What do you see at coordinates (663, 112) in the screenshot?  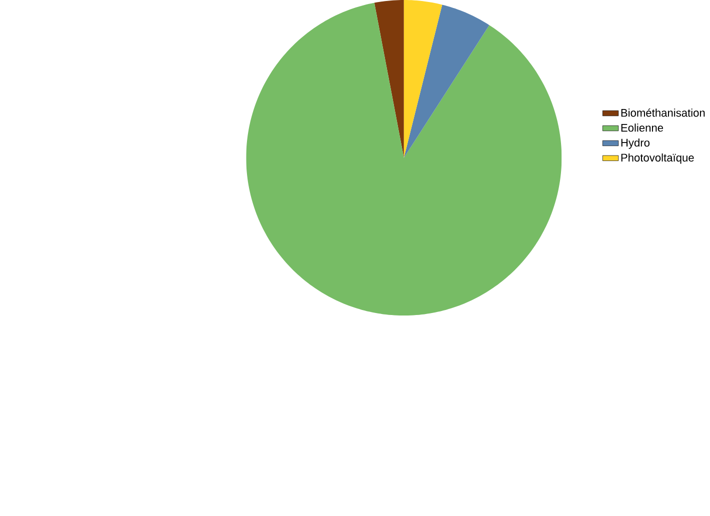 I see `legend-label: Biométhanisation` at bounding box center [663, 112].